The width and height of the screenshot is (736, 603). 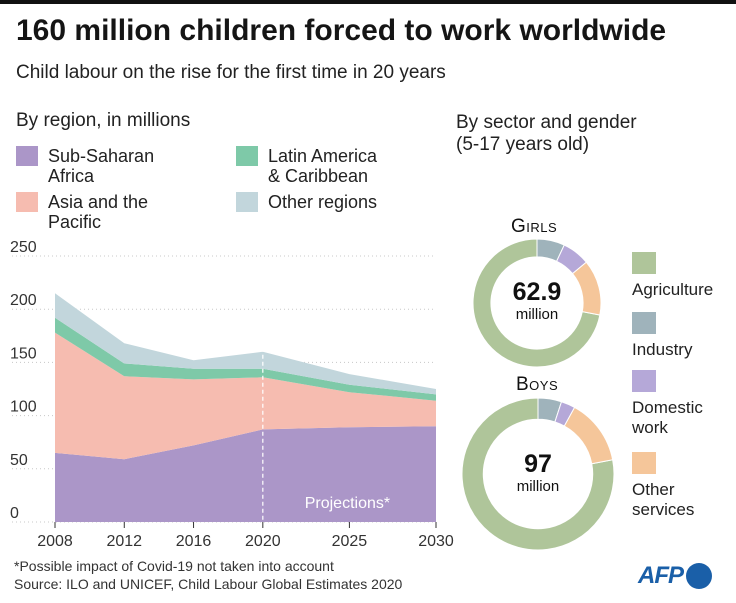 I want to click on girls-unit: million, so click(x=537, y=314).